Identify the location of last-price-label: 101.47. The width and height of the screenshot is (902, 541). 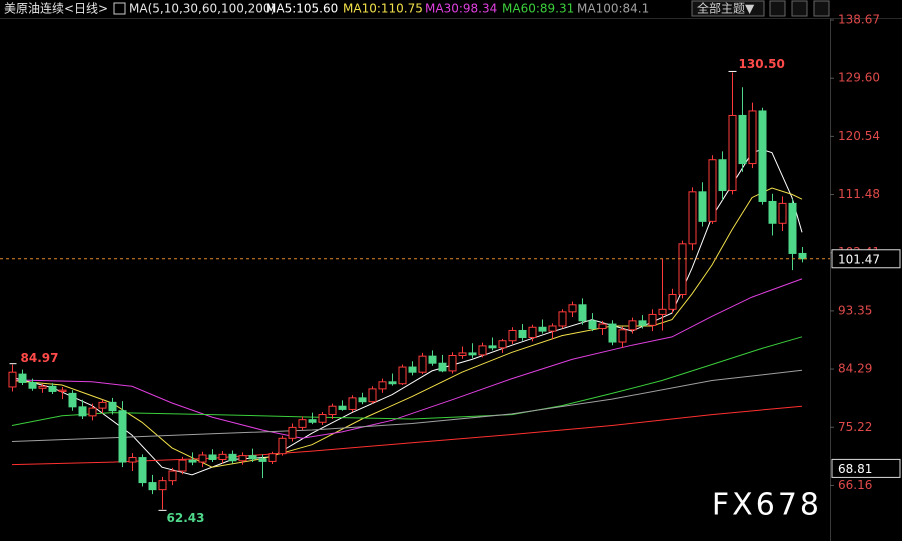
(859, 259).